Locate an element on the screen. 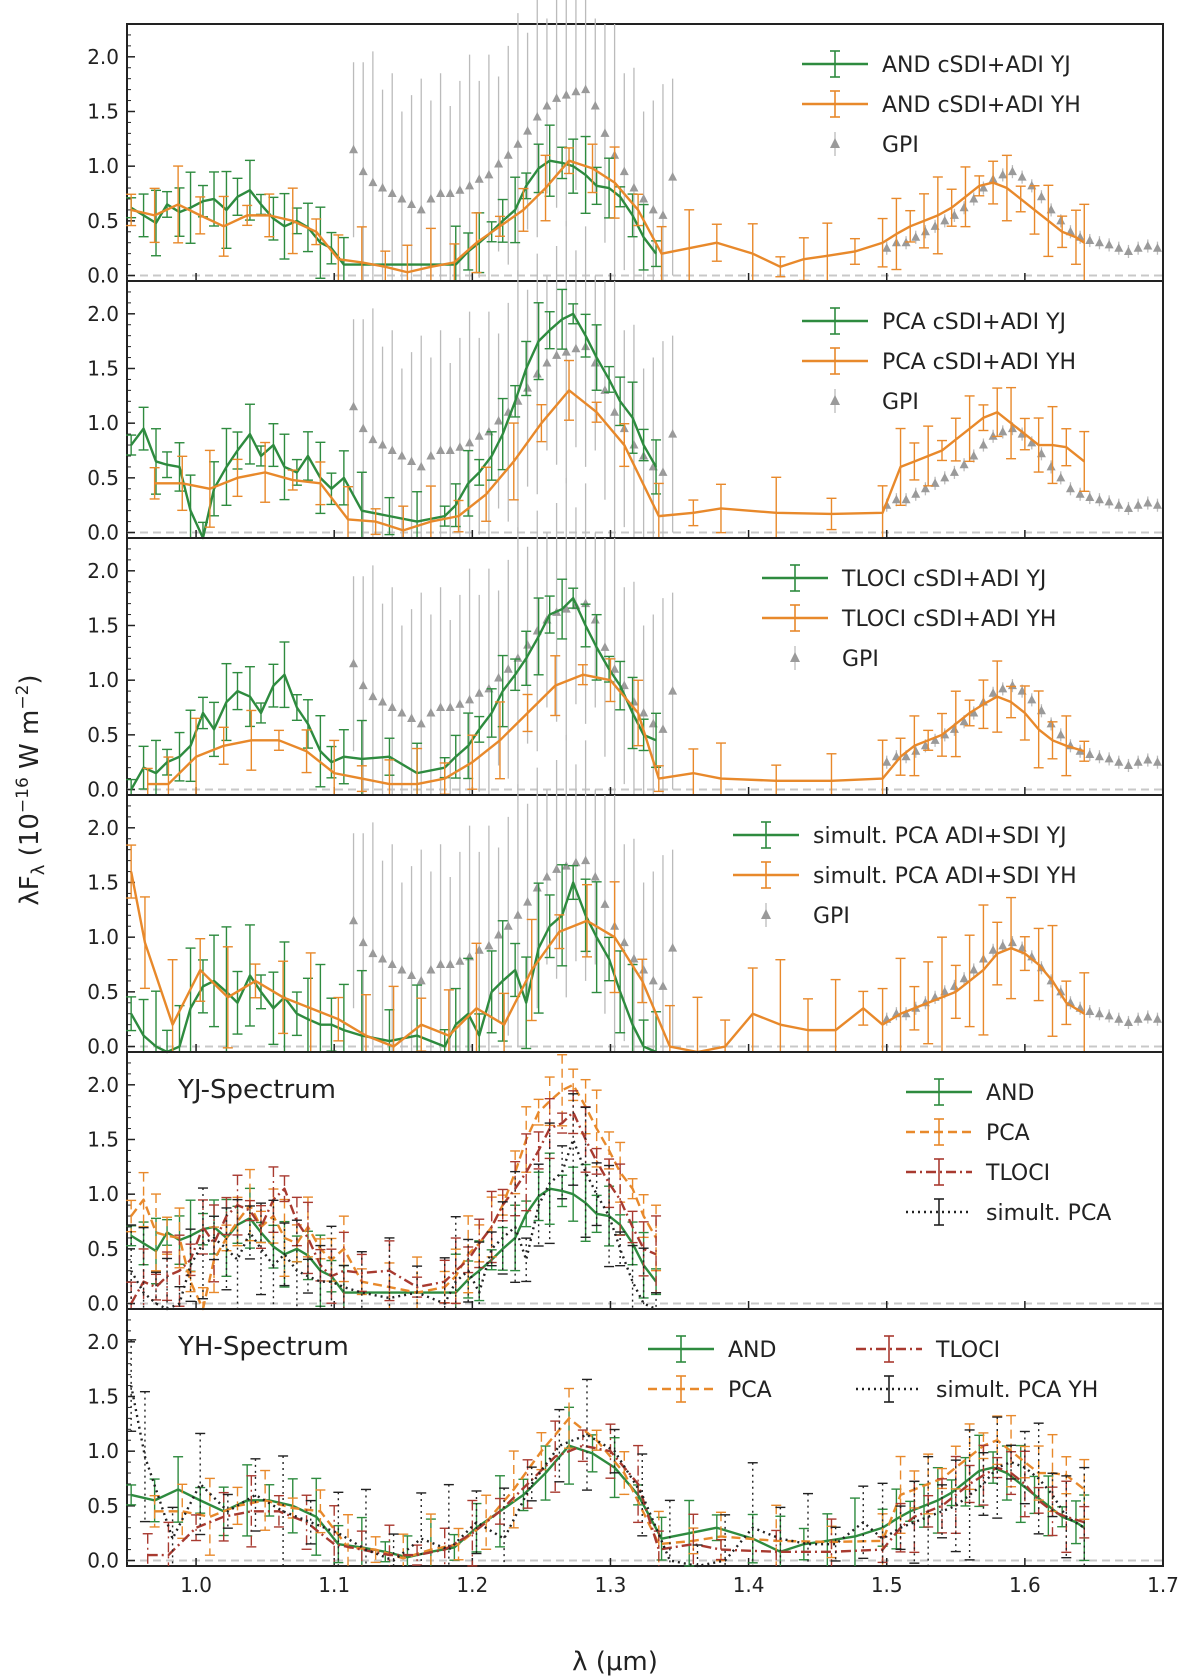 This screenshot has height=1679, width=1200. x-tick-label: 1.6 is located at coordinates (1025, 1585).